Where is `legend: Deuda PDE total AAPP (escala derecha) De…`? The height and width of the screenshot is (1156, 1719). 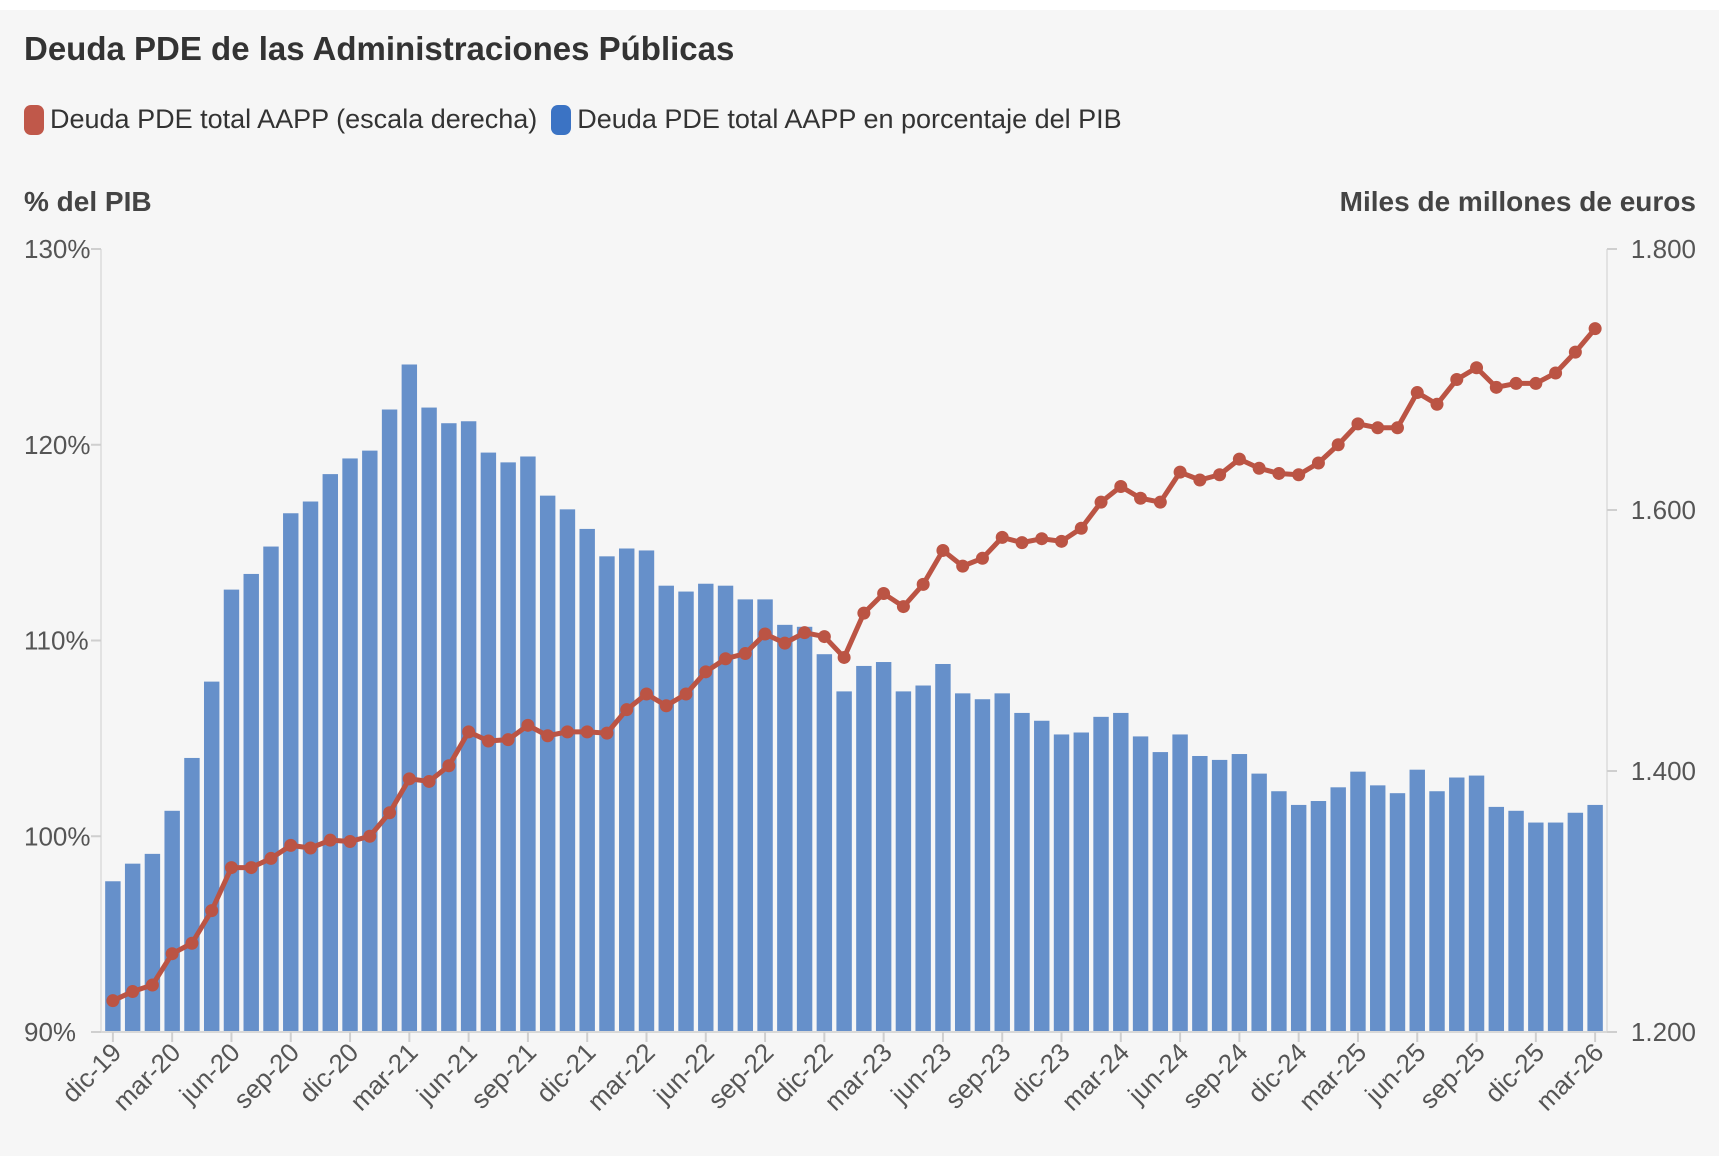
legend: Deuda PDE total AAPP (escala derecha) De… is located at coordinates (580, 119).